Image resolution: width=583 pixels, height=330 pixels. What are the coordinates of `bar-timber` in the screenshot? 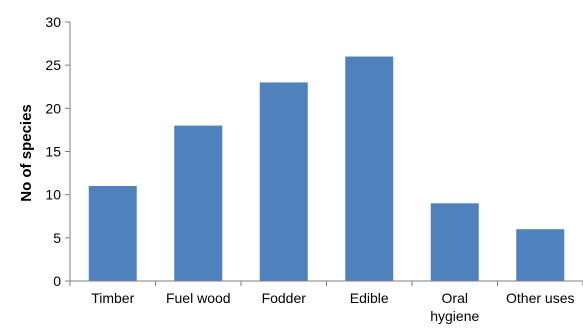 It's located at (112, 233).